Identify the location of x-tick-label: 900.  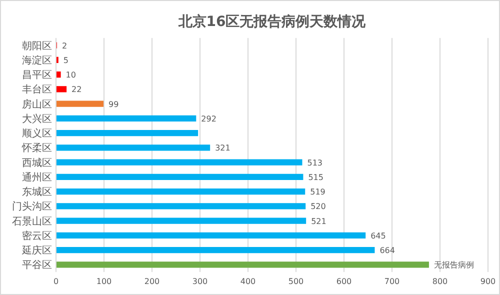
(488, 281).